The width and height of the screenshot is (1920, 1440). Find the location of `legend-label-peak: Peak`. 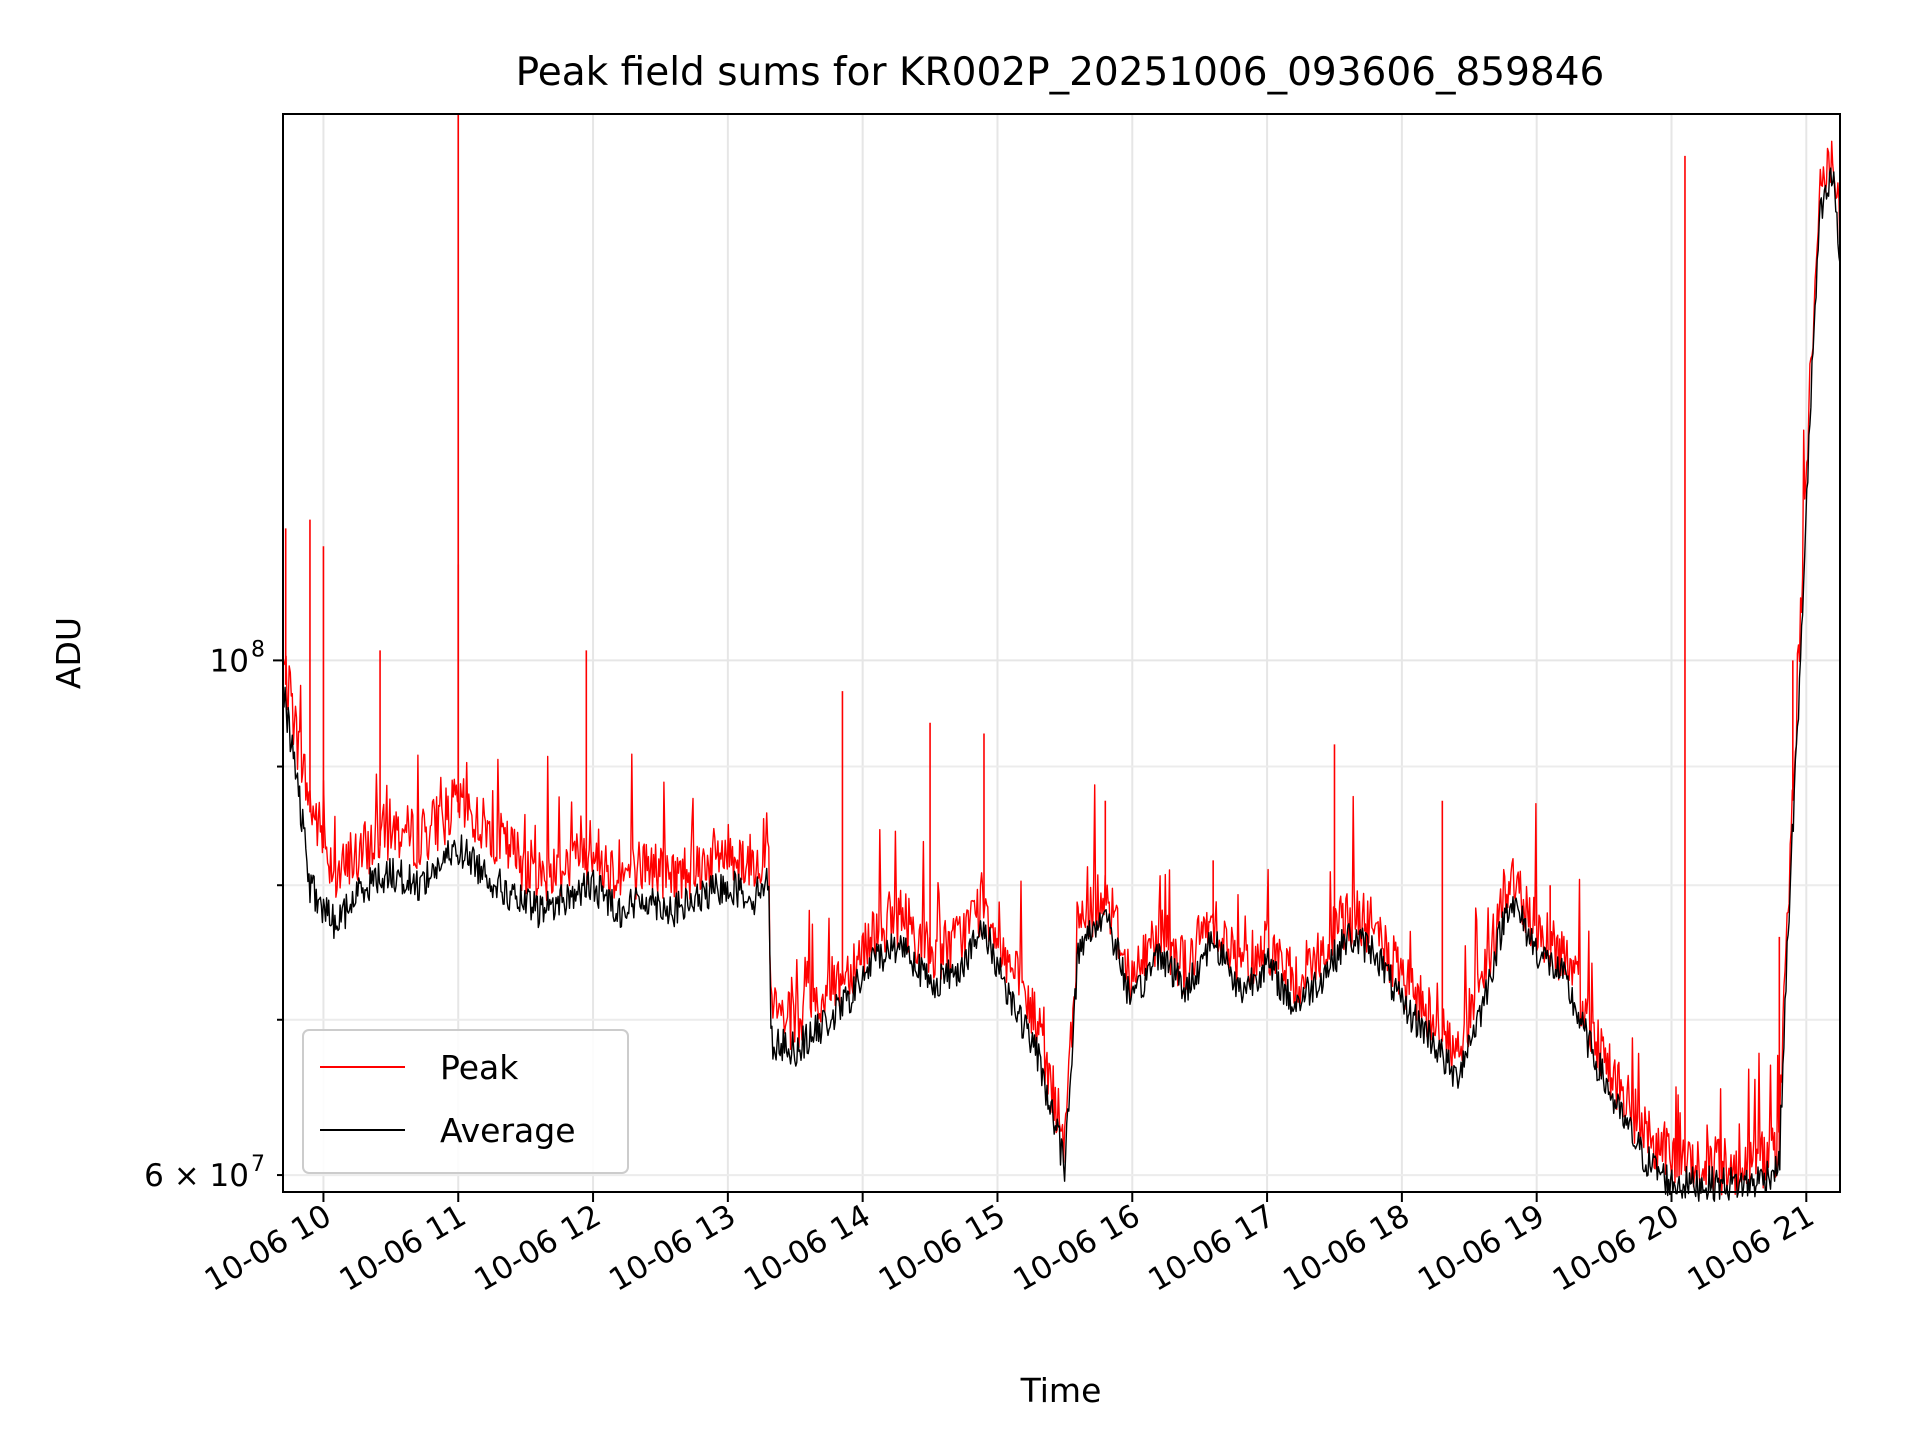

legend-label-peak: Peak is located at coordinates (479, 1067).